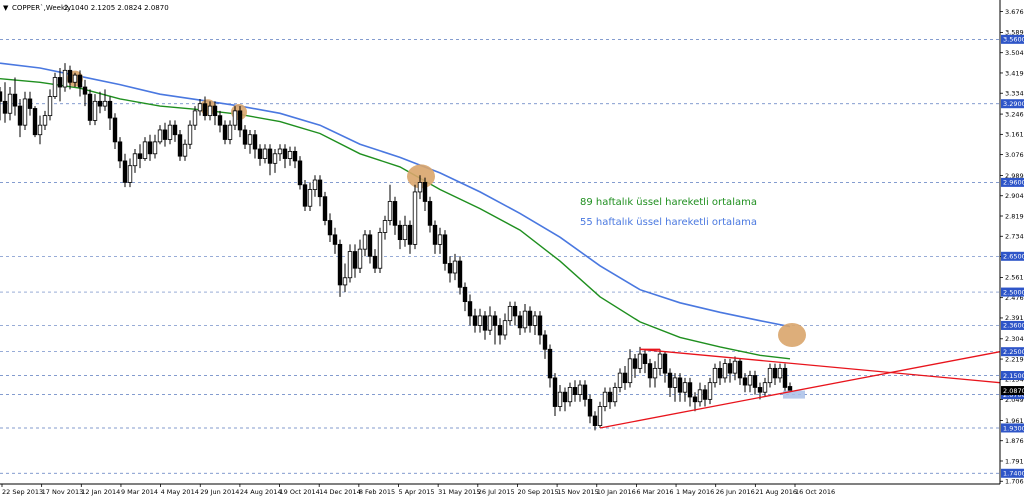  What do you see at coordinates (459, 492) in the screenshot?
I see `x-tick-label: 31 May 2015` at bounding box center [459, 492].